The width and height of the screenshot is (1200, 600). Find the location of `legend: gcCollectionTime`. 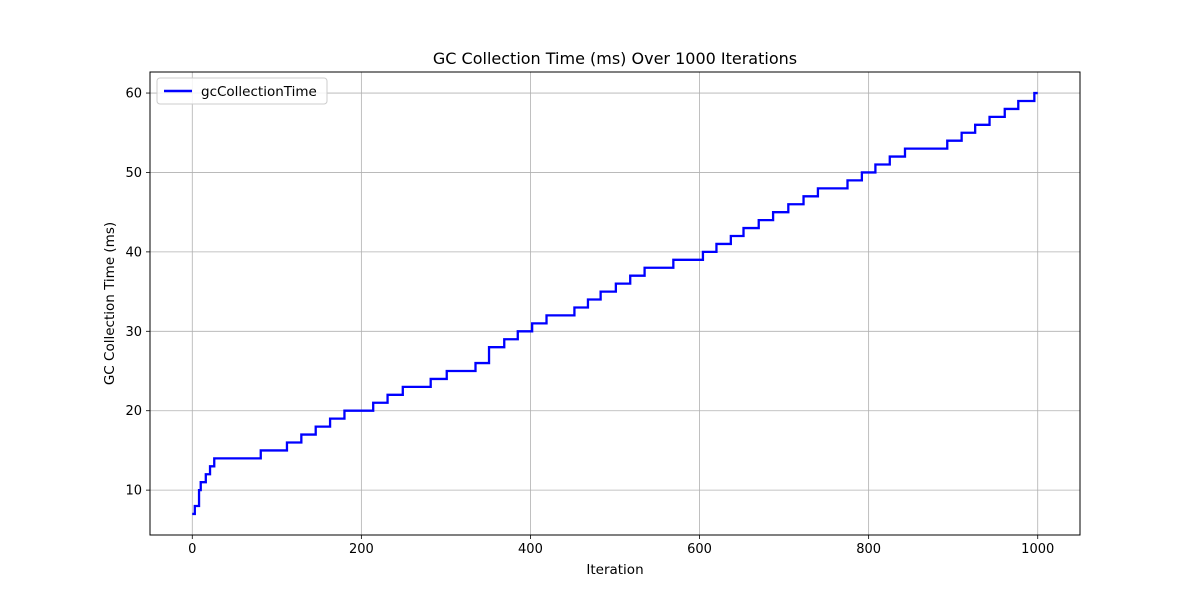

legend: gcCollectionTime is located at coordinates (242, 91).